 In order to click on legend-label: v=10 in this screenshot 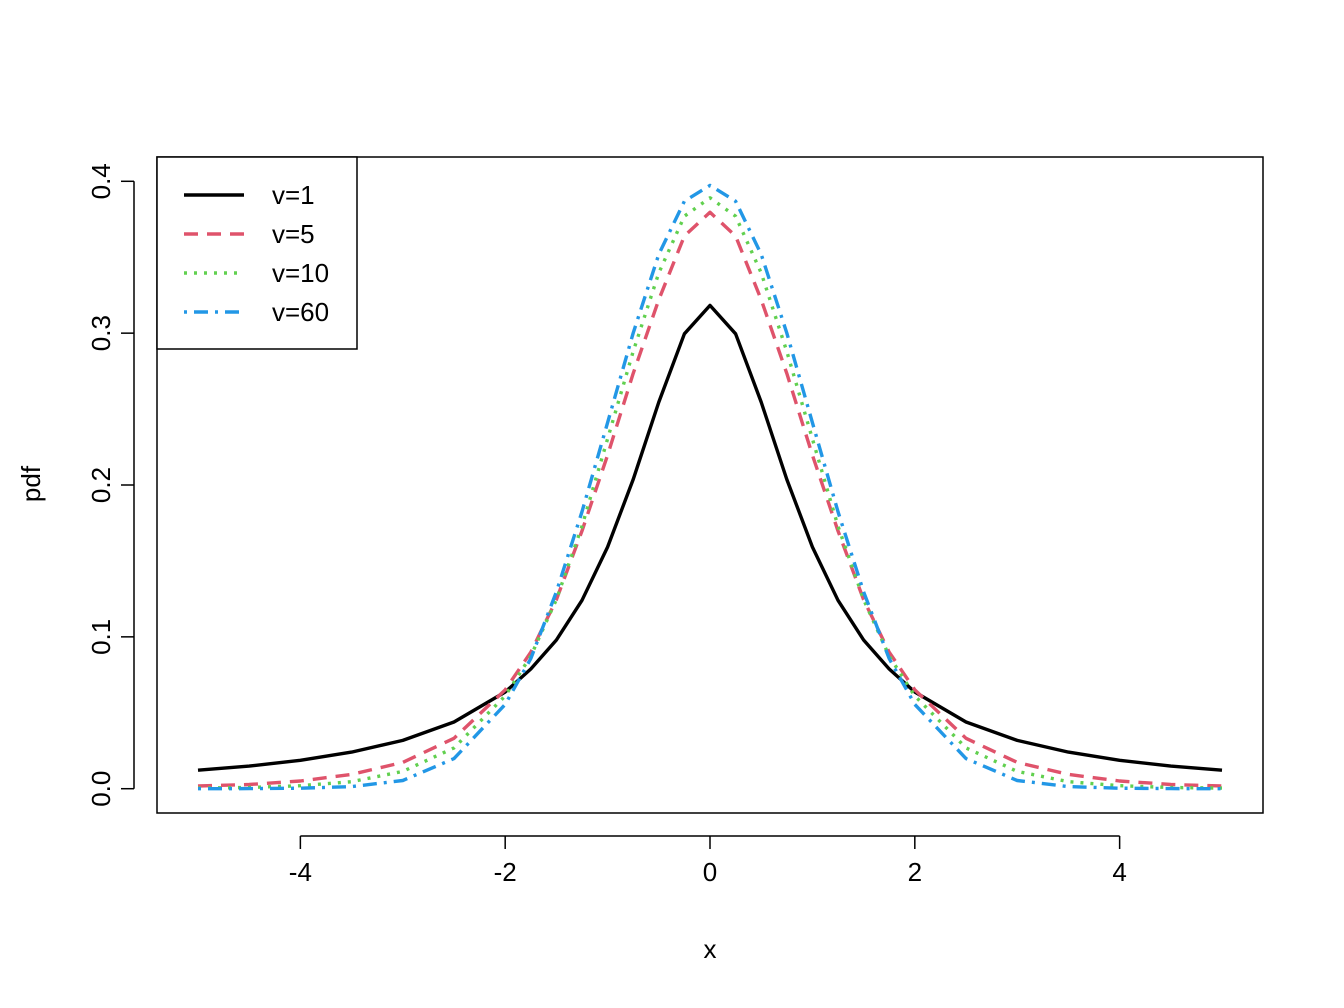, I will do `click(300, 273)`.